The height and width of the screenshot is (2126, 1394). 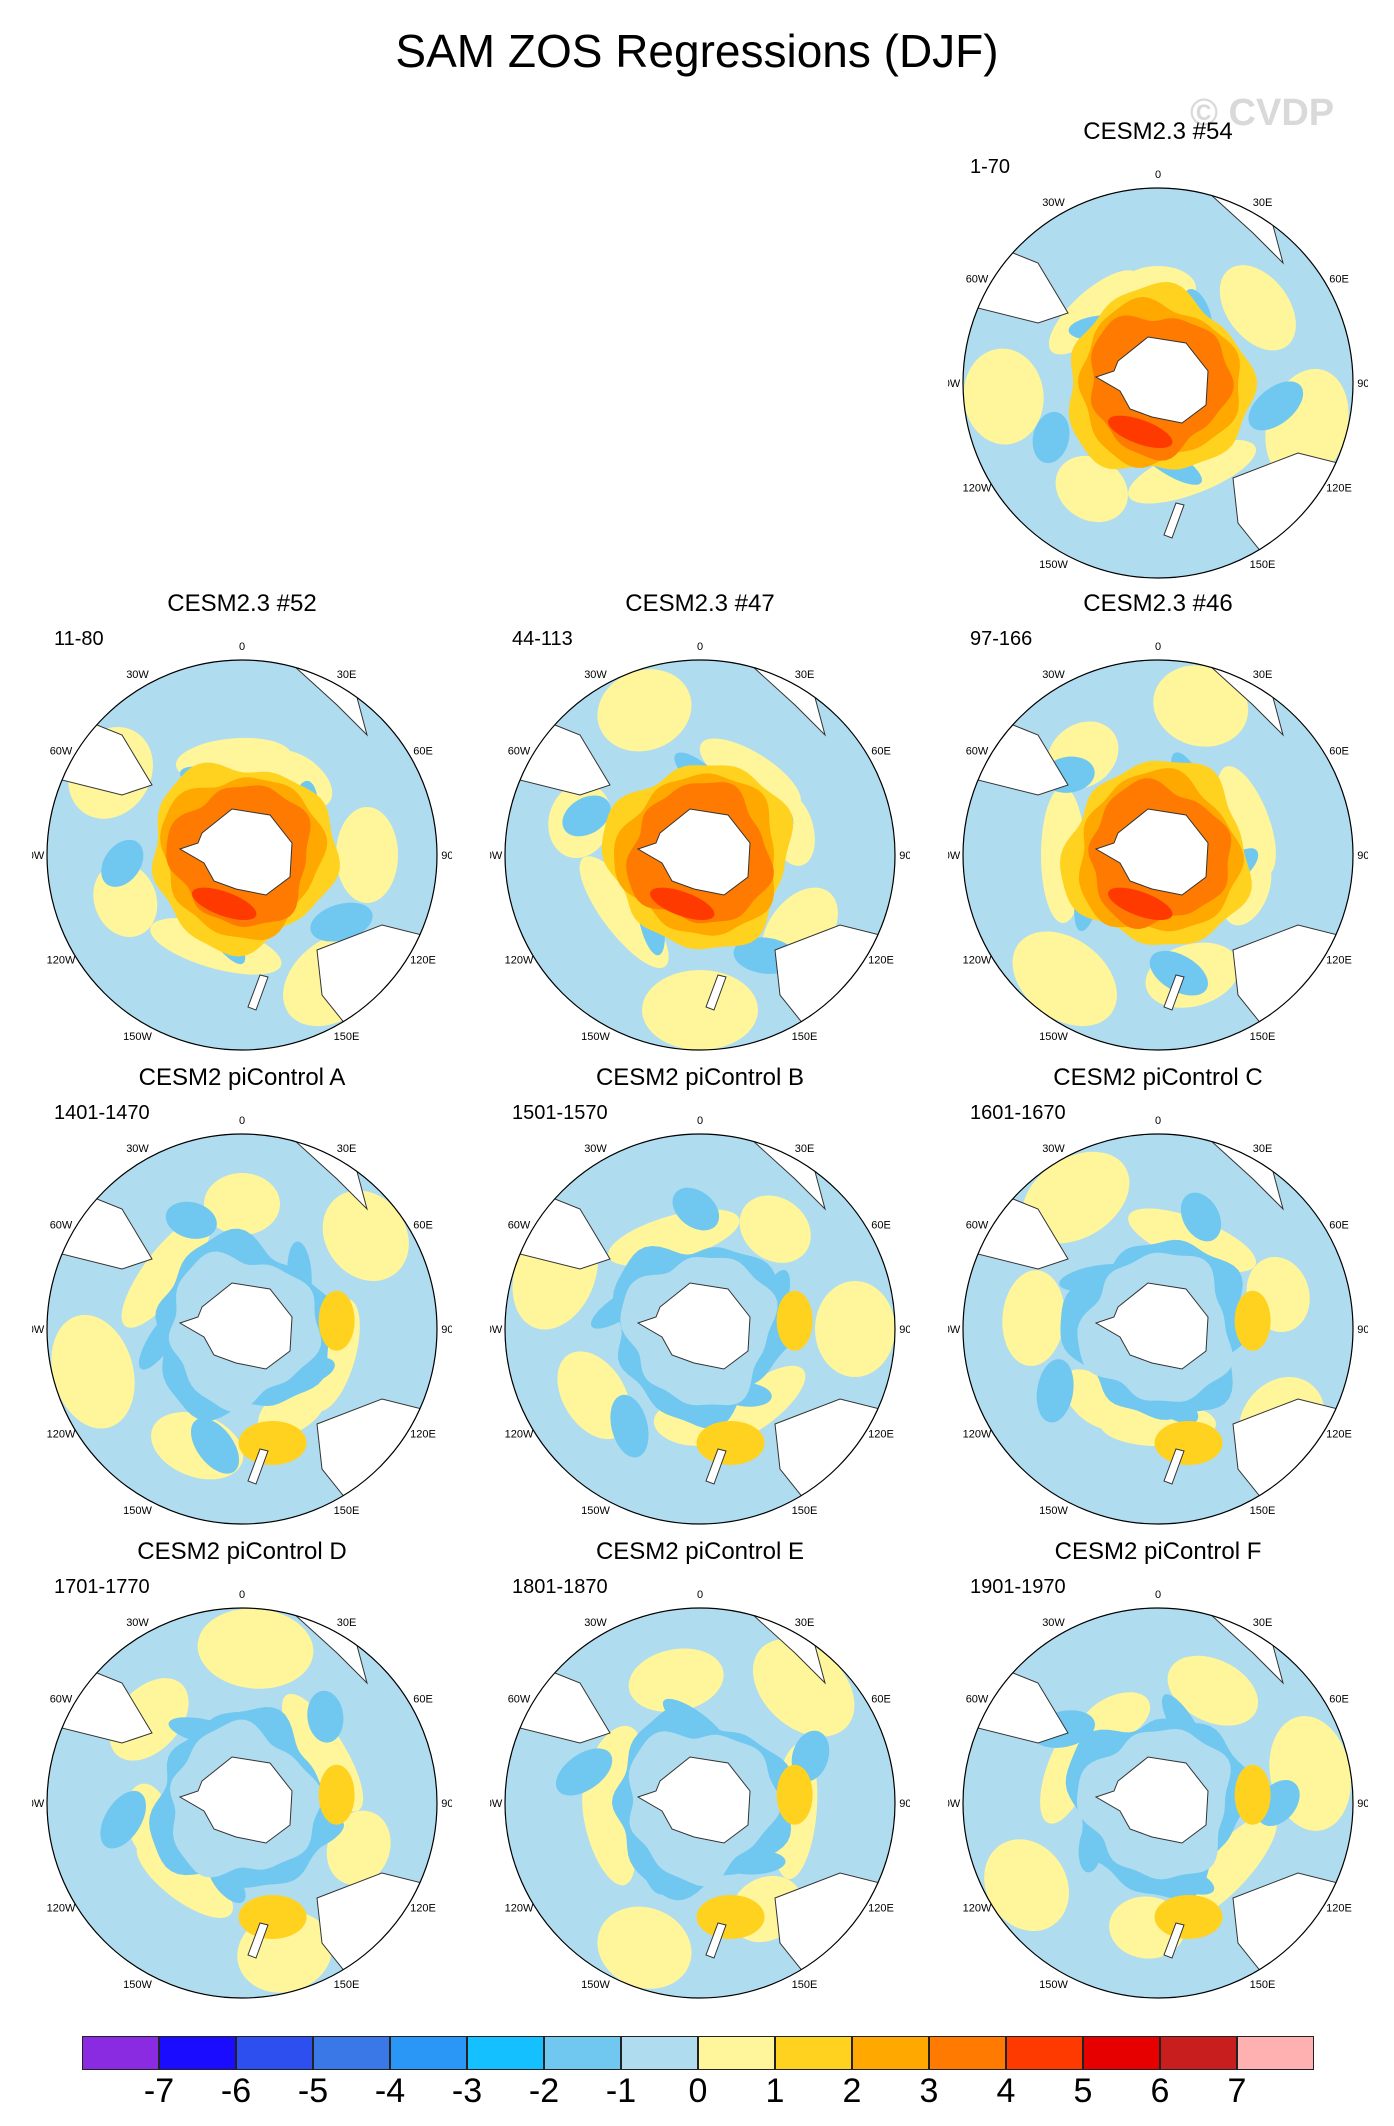 What do you see at coordinates (700, 1077) in the screenshot?
I see `panel-title: CESM2 piControl B` at bounding box center [700, 1077].